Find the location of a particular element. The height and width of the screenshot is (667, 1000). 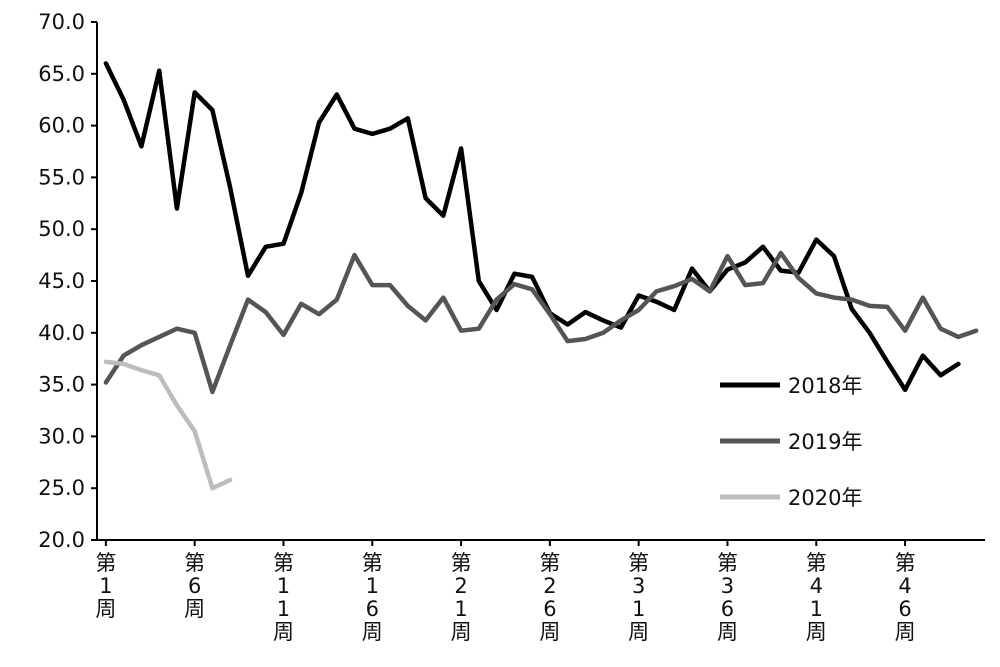

y-tick-label: 60.0 is located at coordinates (61, 126).